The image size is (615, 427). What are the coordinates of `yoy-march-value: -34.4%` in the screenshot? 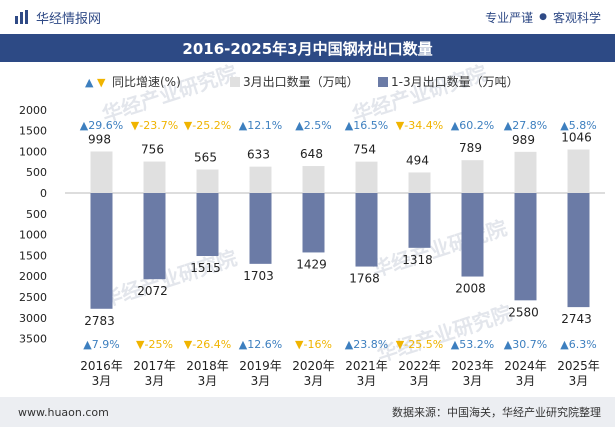 It's located at (423, 125).